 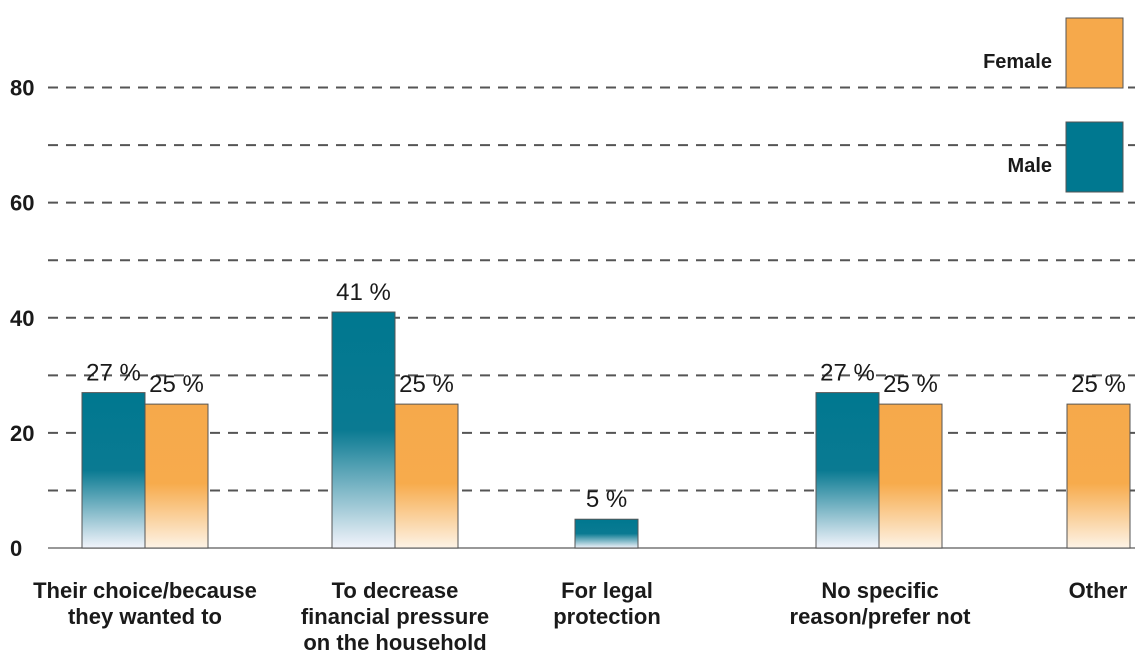 I want to click on legend-swatch-male, so click(x=1094, y=157).